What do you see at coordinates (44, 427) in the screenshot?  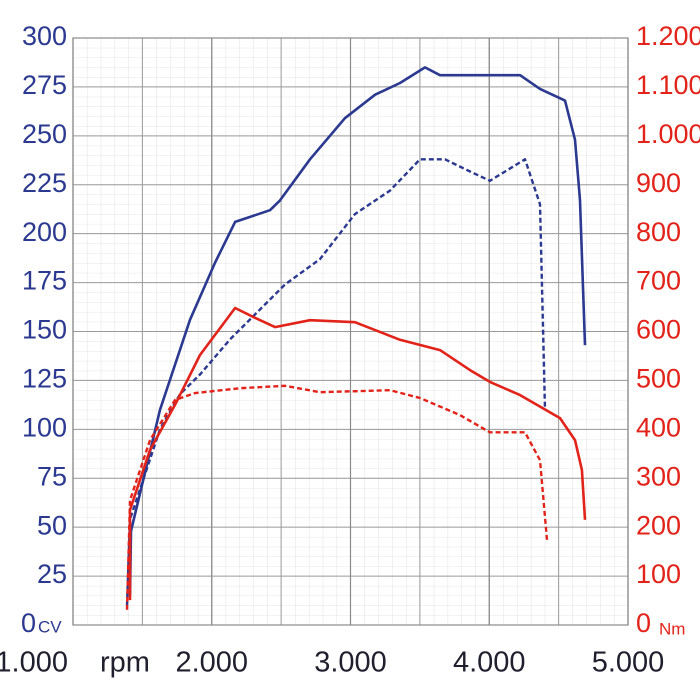 I see `y-tick-label: 100` at bounding box center [44, 427].